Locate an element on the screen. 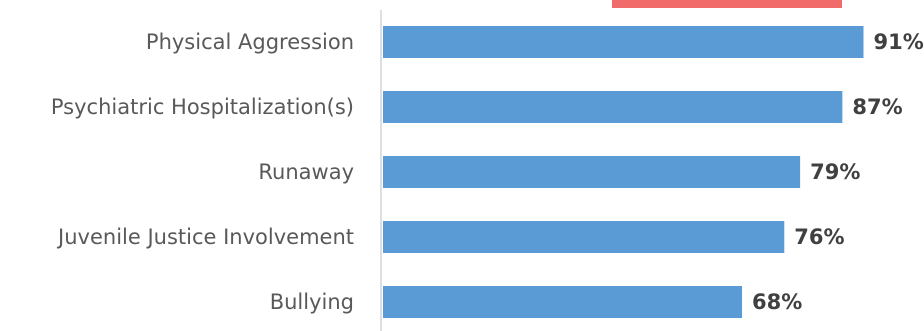 The image size is (924, 331). bar-physical-aggression is located at coordinates (623, 42).